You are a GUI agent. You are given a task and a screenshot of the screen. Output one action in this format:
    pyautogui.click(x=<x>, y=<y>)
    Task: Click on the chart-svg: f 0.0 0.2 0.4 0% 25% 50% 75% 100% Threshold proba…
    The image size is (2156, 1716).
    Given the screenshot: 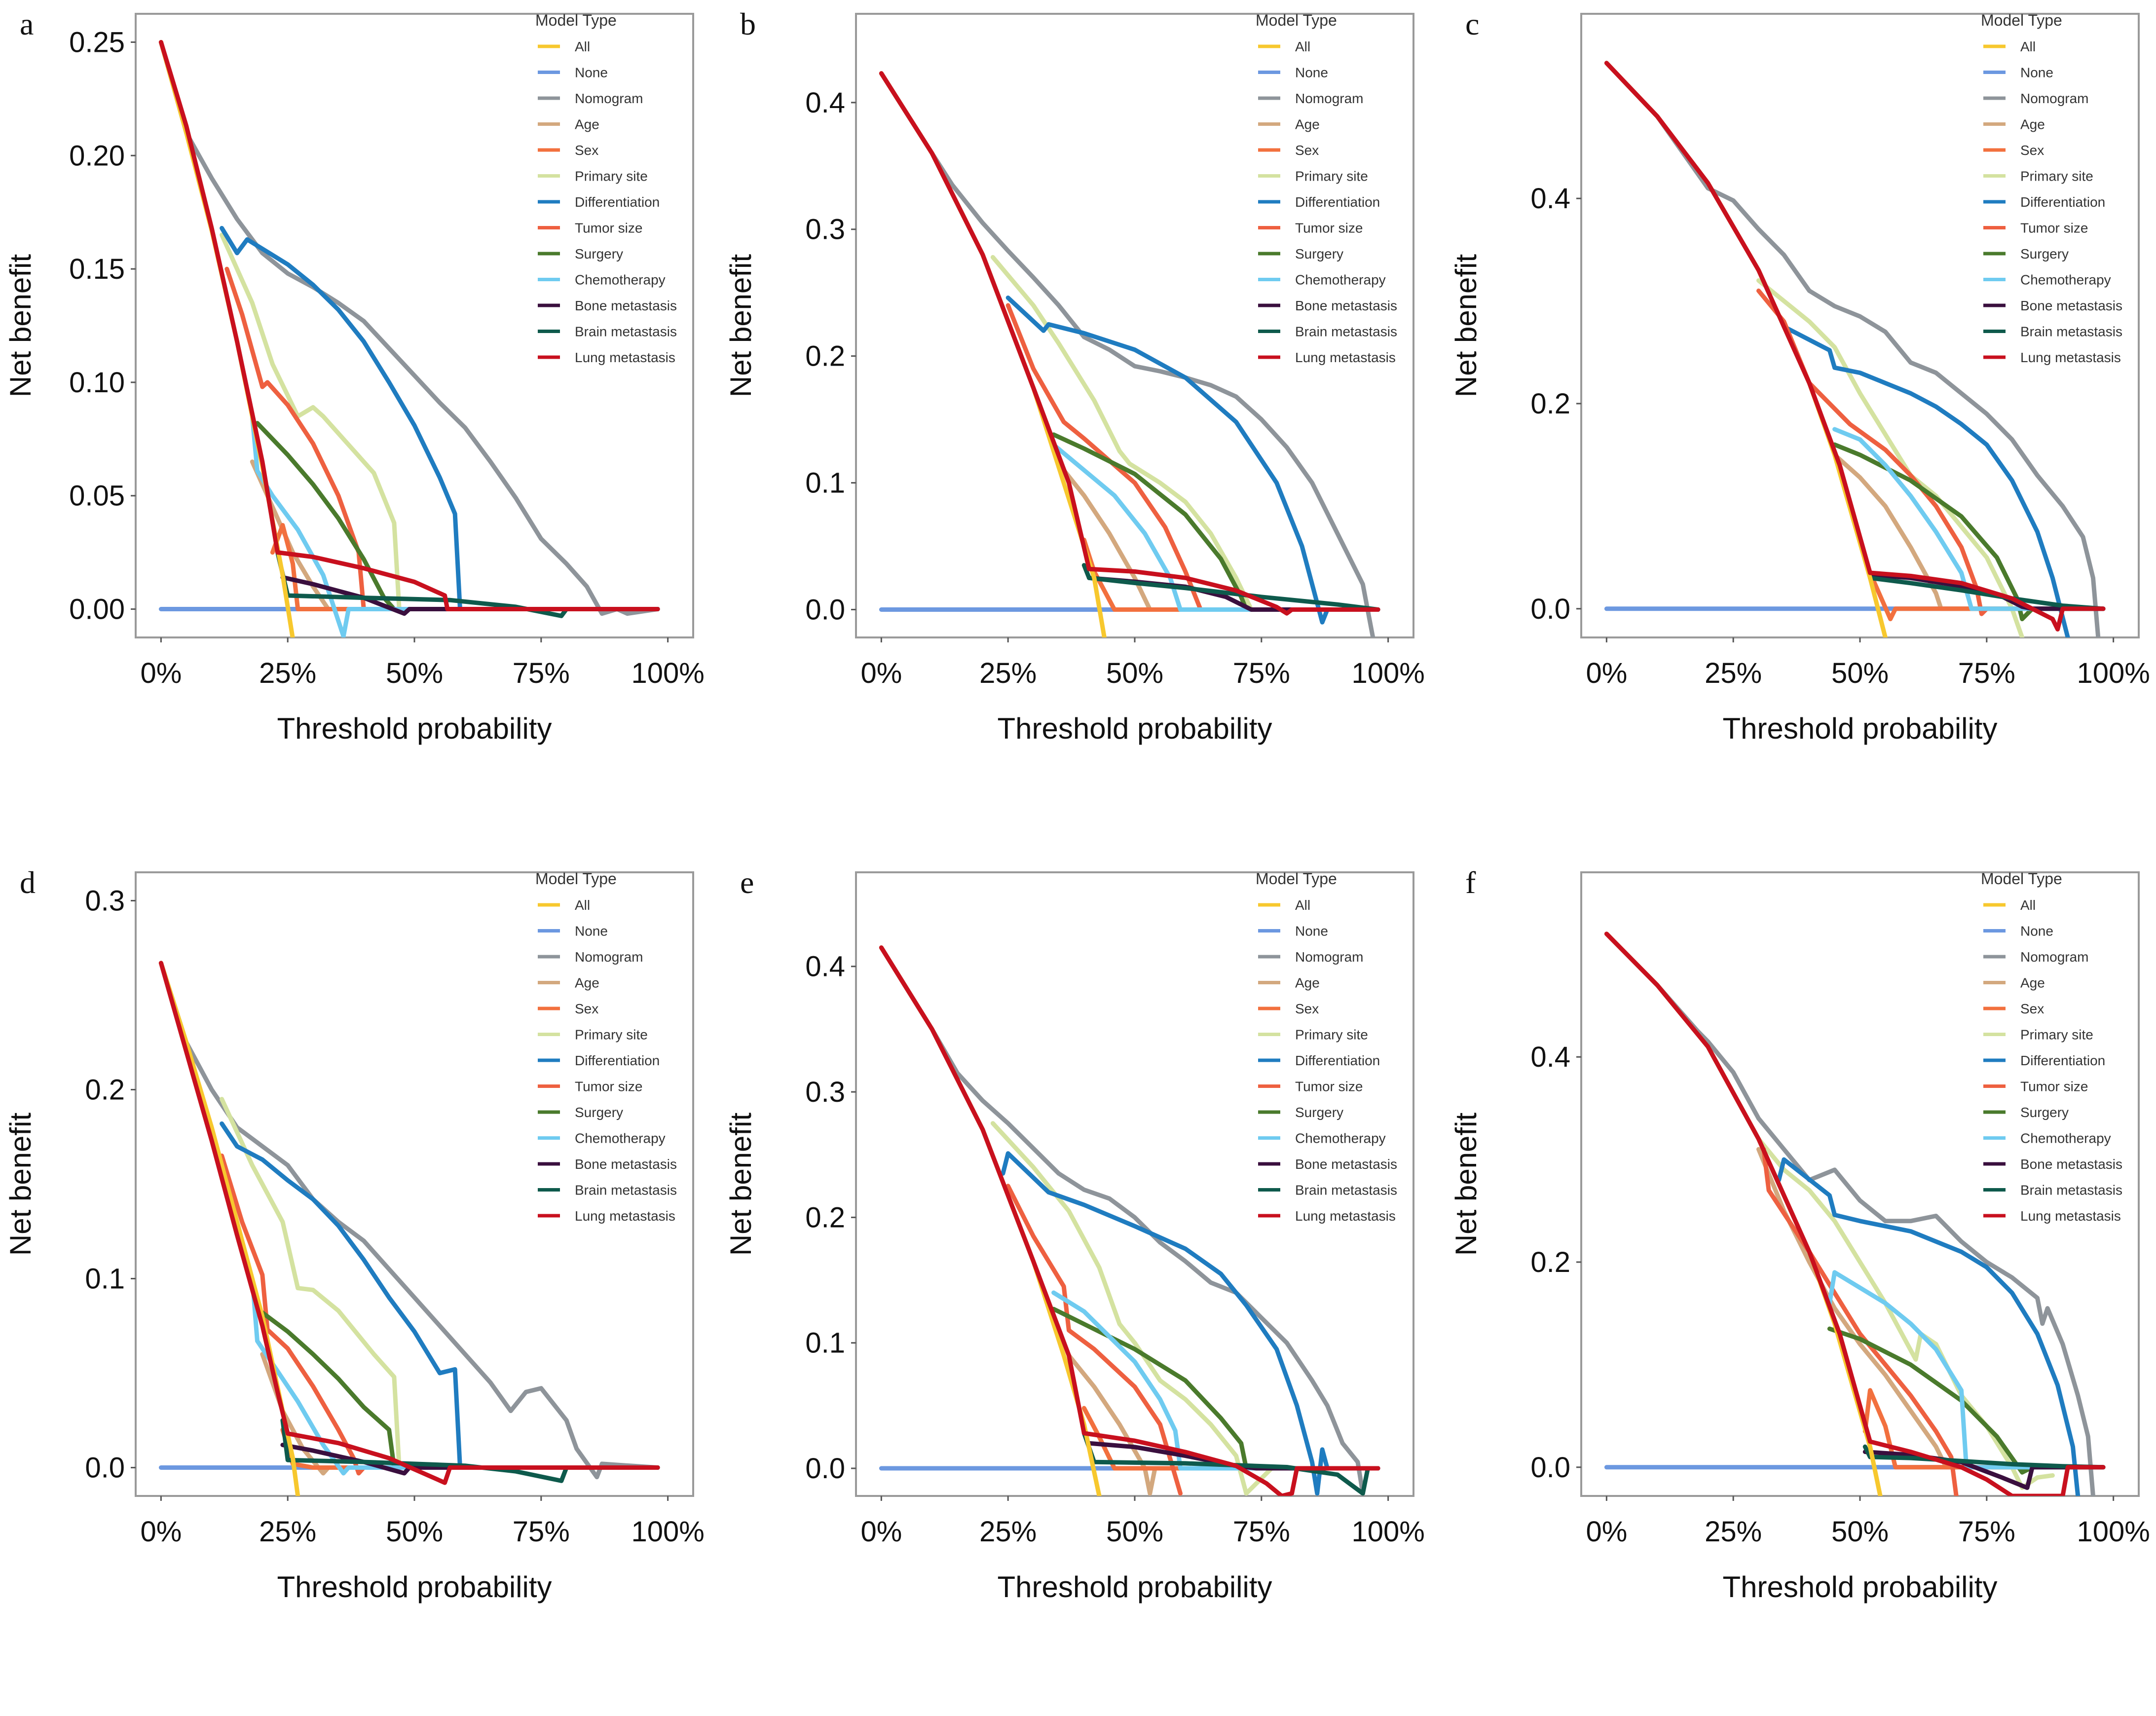 What is the action you would take?
    pyautogui.click(x=1800, y=1235)
    